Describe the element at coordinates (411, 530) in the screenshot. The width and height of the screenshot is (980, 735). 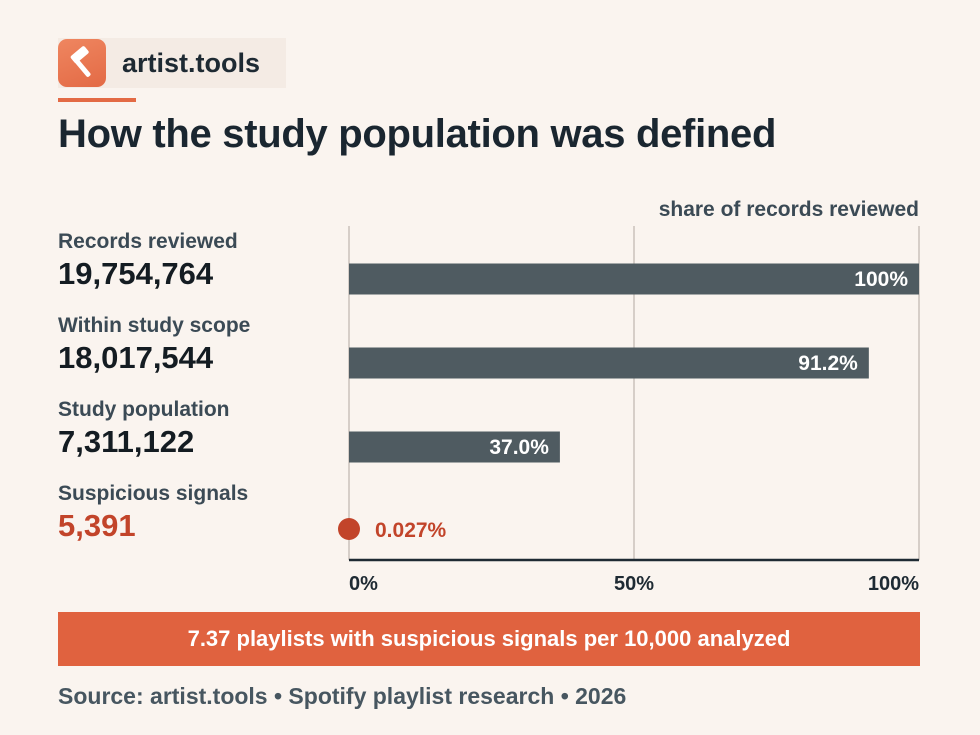
I see `data-label: 0.027%` at that location.